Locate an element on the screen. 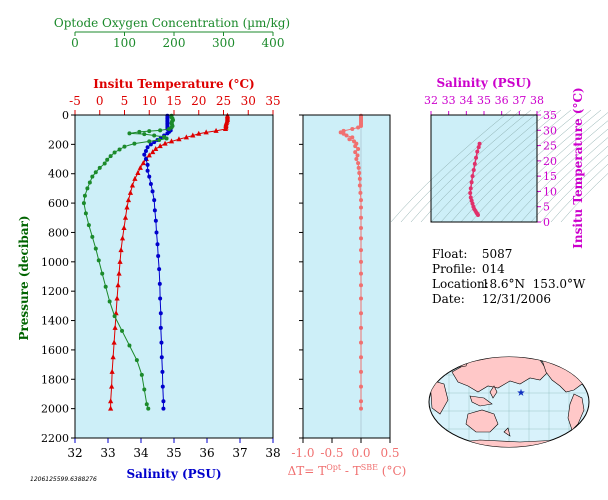 The image size is (608, 500). ts-salinity-tick-label: 33 is located at coordinates (449, 100).